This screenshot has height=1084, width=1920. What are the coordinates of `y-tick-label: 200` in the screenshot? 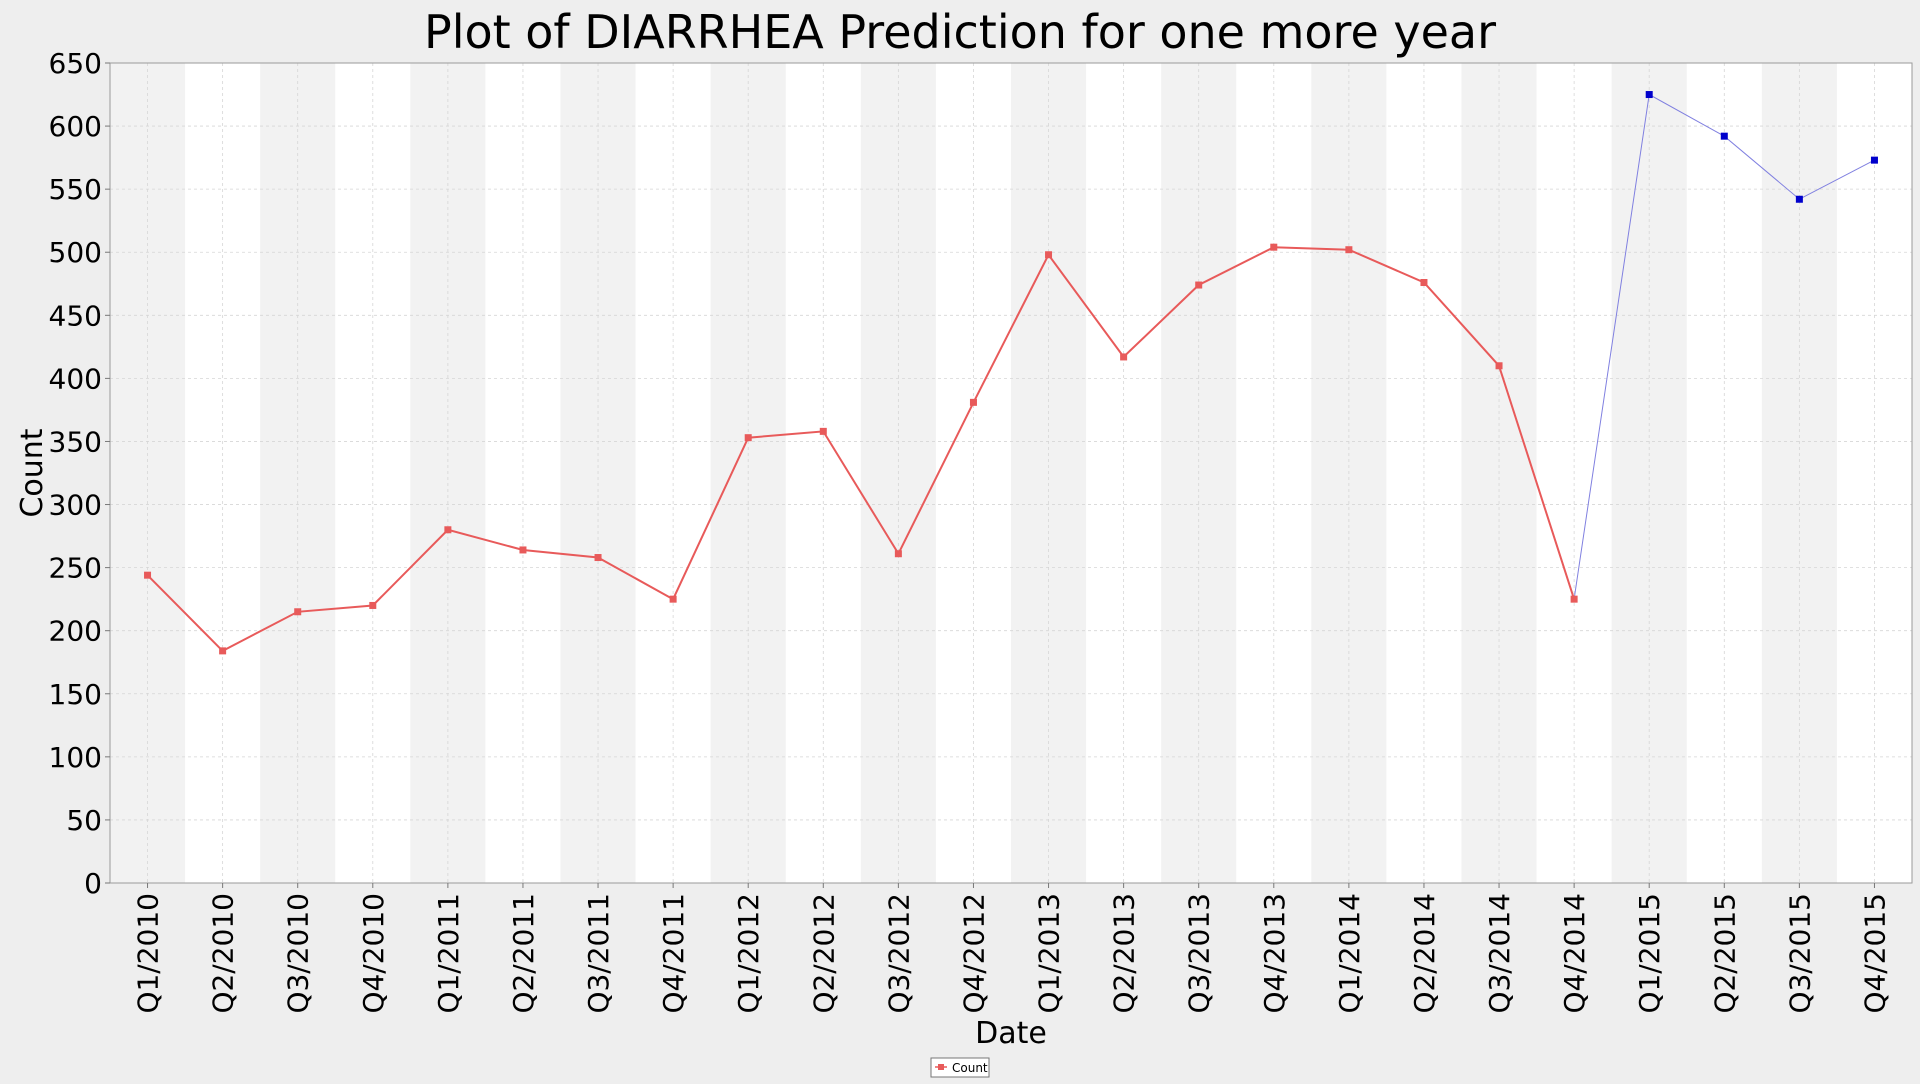 It's located at (75, 631).